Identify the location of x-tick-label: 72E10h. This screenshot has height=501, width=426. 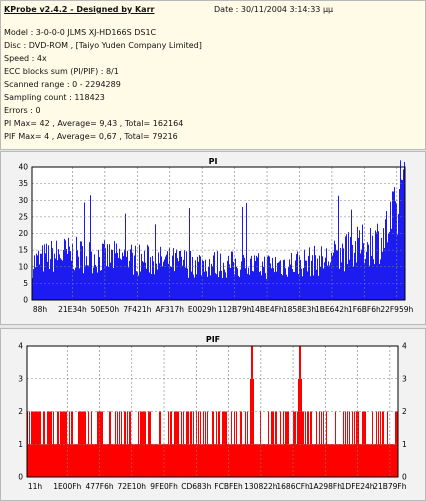
(131, 486).